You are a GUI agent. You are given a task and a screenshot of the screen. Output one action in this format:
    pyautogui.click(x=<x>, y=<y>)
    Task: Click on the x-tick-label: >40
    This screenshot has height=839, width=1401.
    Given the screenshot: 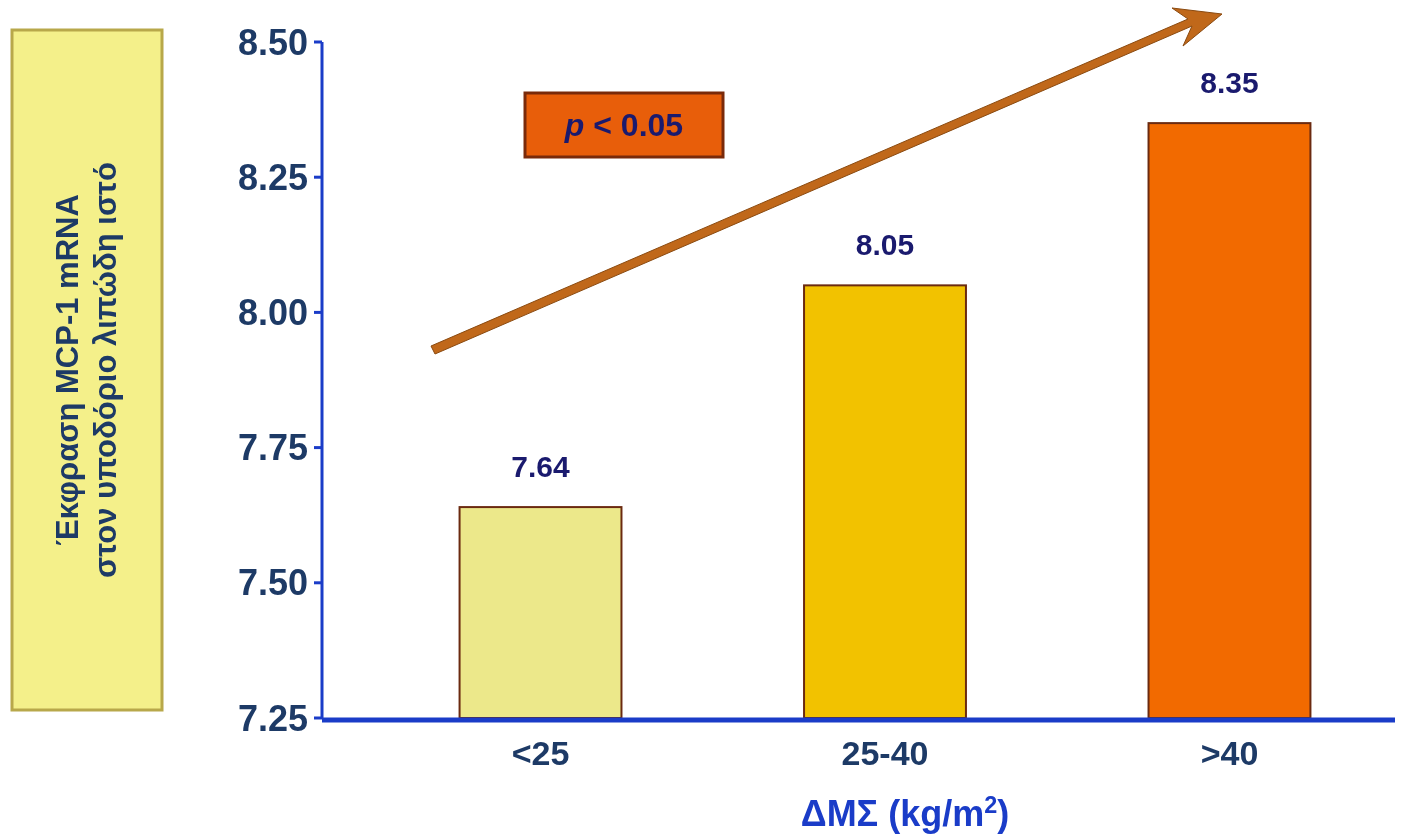 What is the action you would take?
    pyautogui.click(x=1229, y=753)
    